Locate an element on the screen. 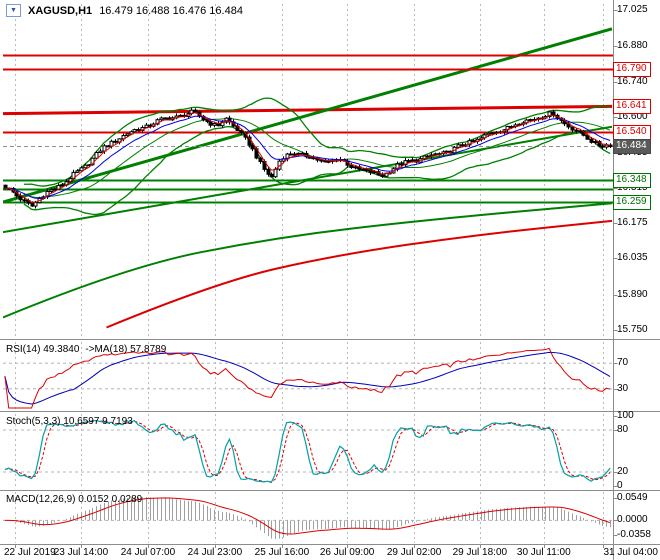  y-axis-label: 15.890 is located at coordinates (632, 294).